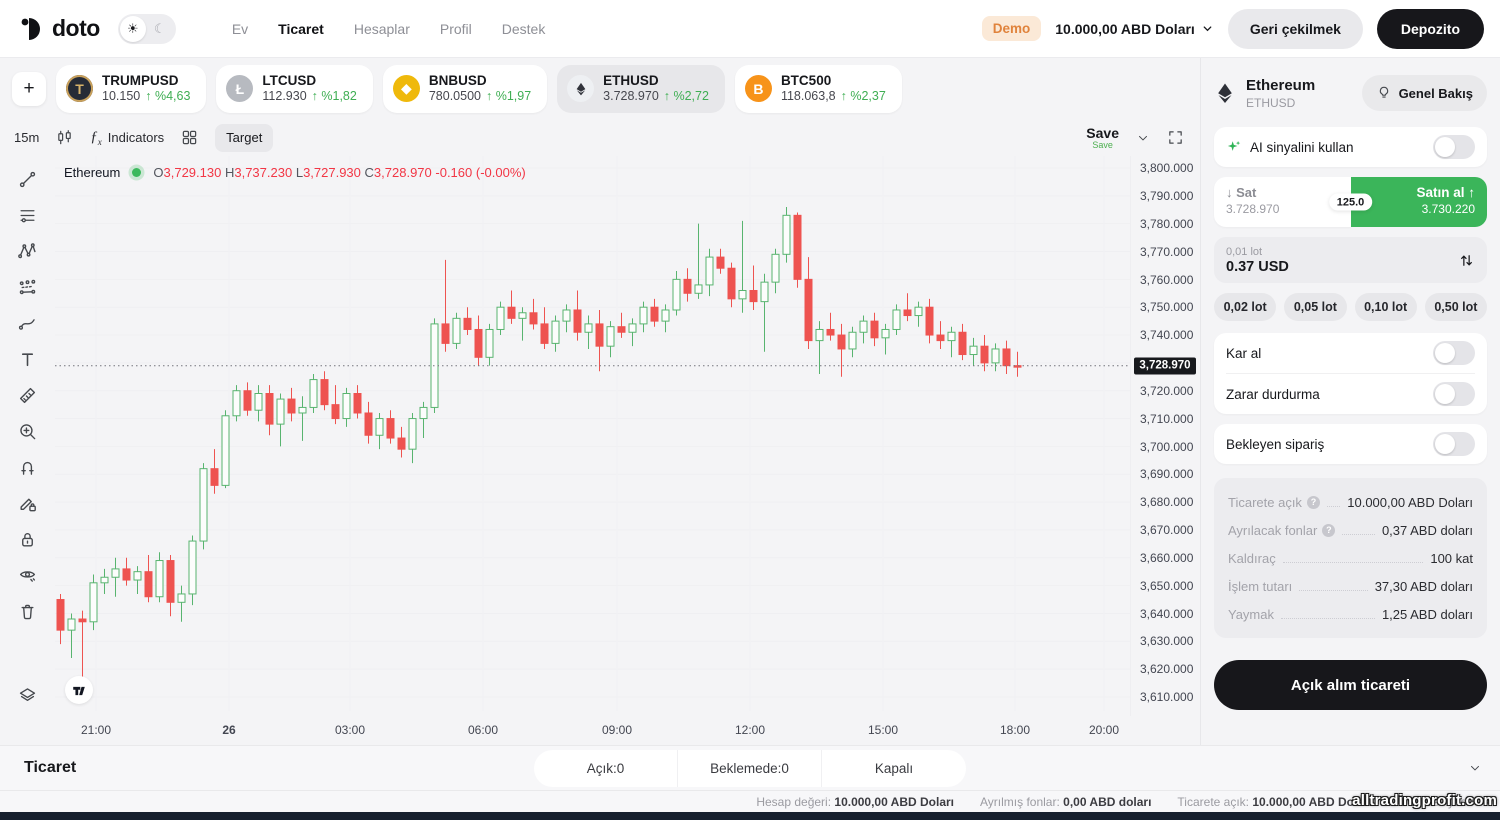  What do you see at coordinates (64, 137) in the screenshot?
I see `chart-type-button` at bounding box center [64, 137].